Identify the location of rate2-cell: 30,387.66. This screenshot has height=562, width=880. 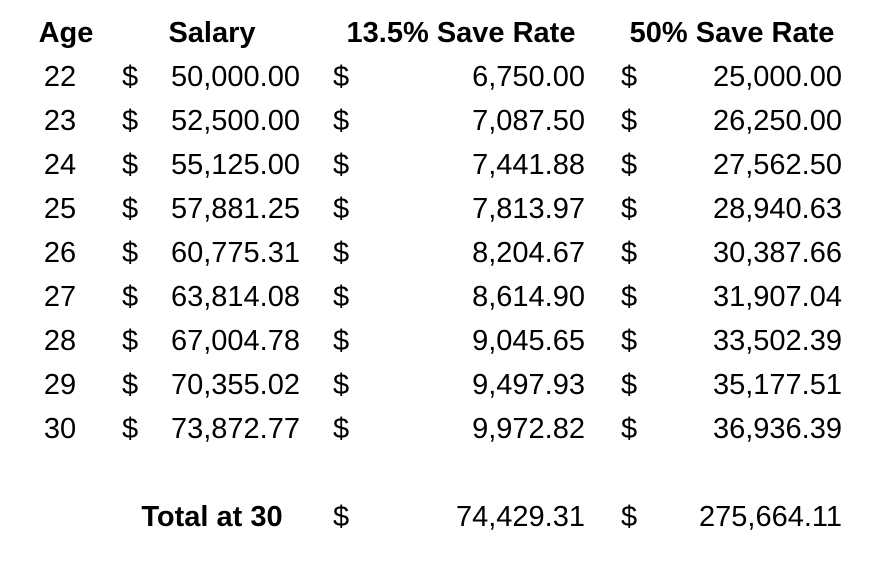
(777, 253).